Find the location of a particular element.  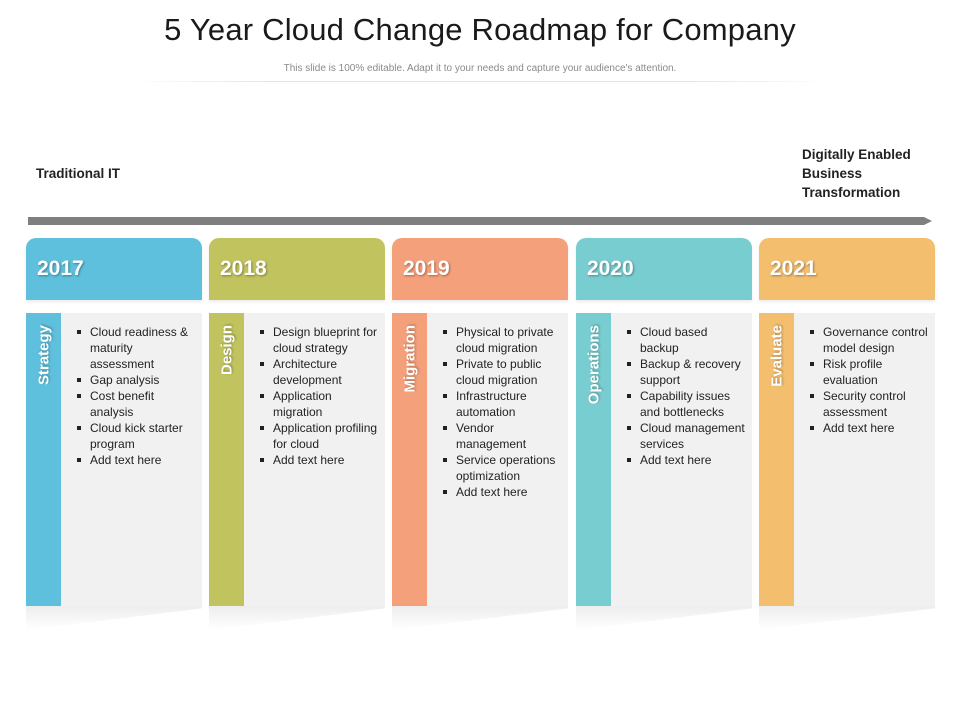

year-label: 2019 is located at coordinates (426, 268).